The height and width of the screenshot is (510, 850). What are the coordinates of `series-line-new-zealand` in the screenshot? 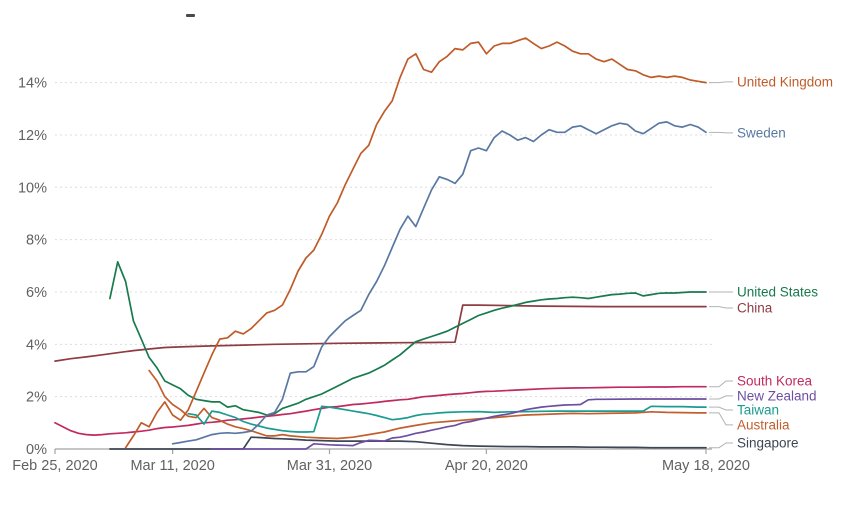 It's located at (459, 424).